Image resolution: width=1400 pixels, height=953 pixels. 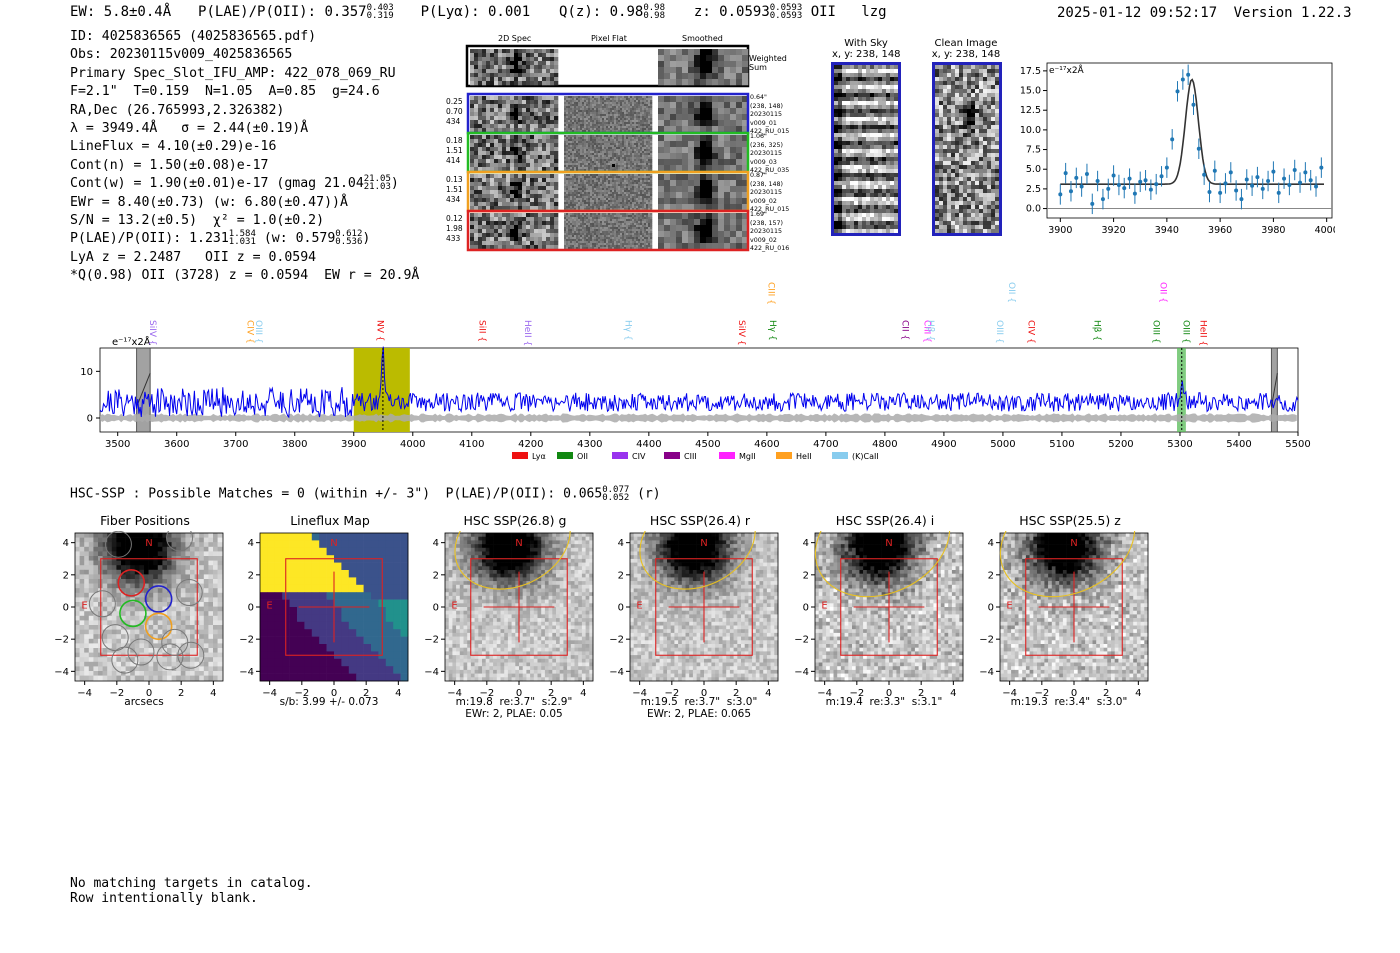 I want to click on timestamp-version: 2025-01-12 09:52:17 Version 1.22.3, so click(x=1204, y=13).